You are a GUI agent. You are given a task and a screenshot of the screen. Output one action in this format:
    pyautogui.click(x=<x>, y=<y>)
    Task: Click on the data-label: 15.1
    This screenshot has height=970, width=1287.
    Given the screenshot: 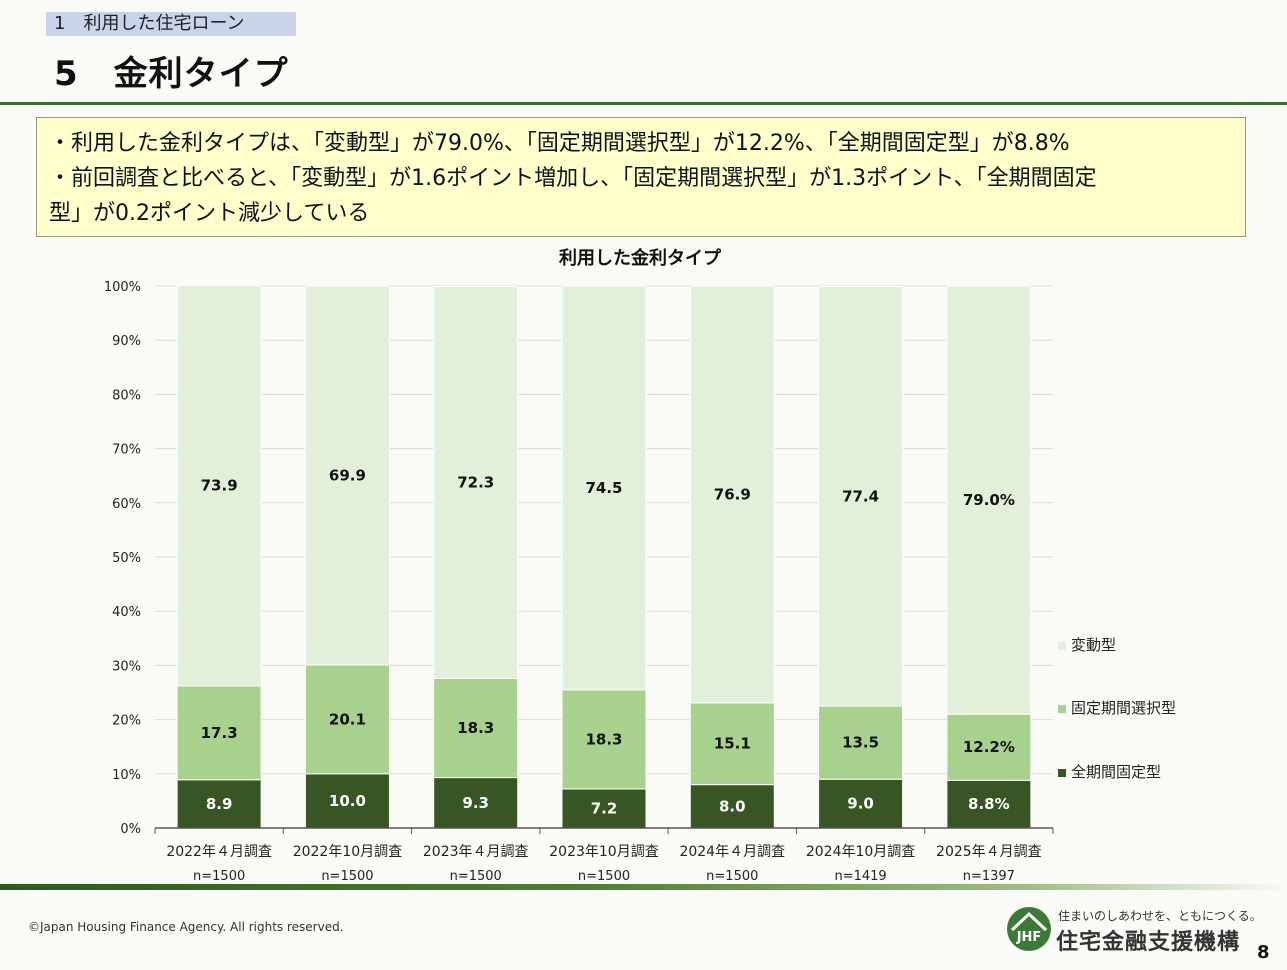 What is the action you would take?
    pyautogui.click(x=732, y=744)
    